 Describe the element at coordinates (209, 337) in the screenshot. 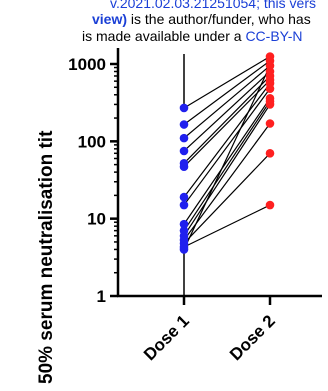

I see `x-tick-labels: Dose 1 Dose 2` at that location.